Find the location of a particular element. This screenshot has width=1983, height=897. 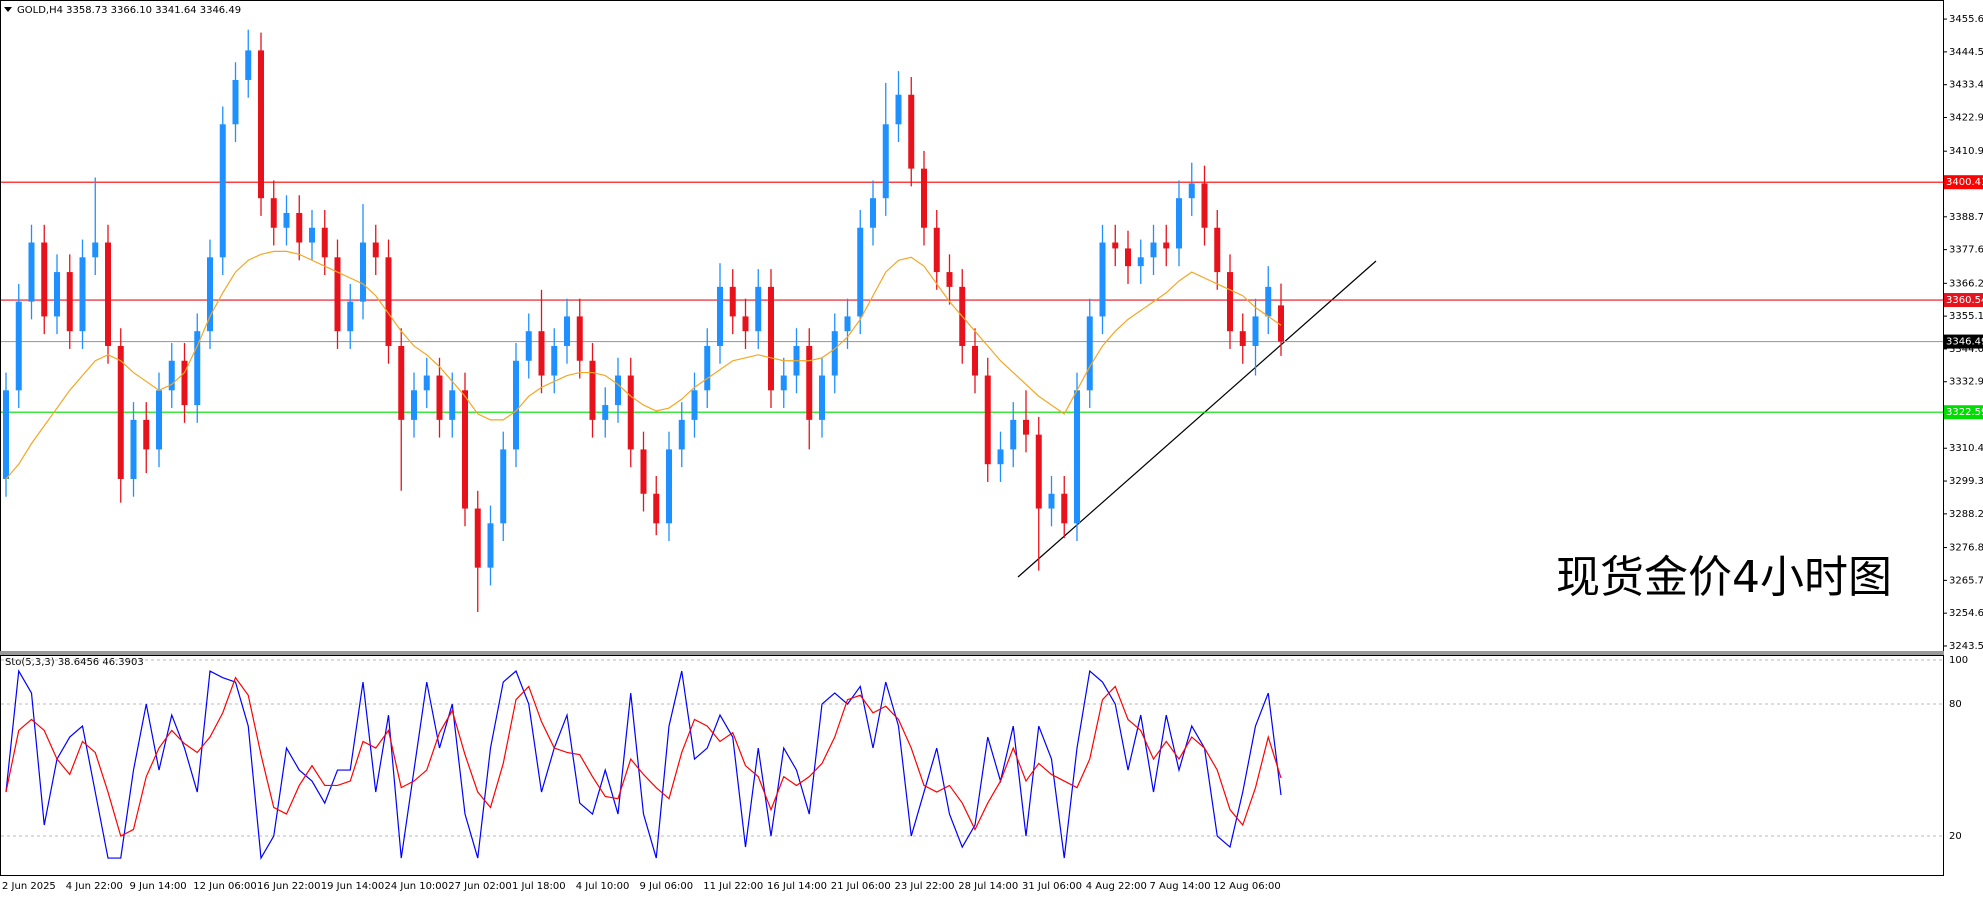

x-tick-label: 27 Jun 02:00 is located at coordinates (480, 886).